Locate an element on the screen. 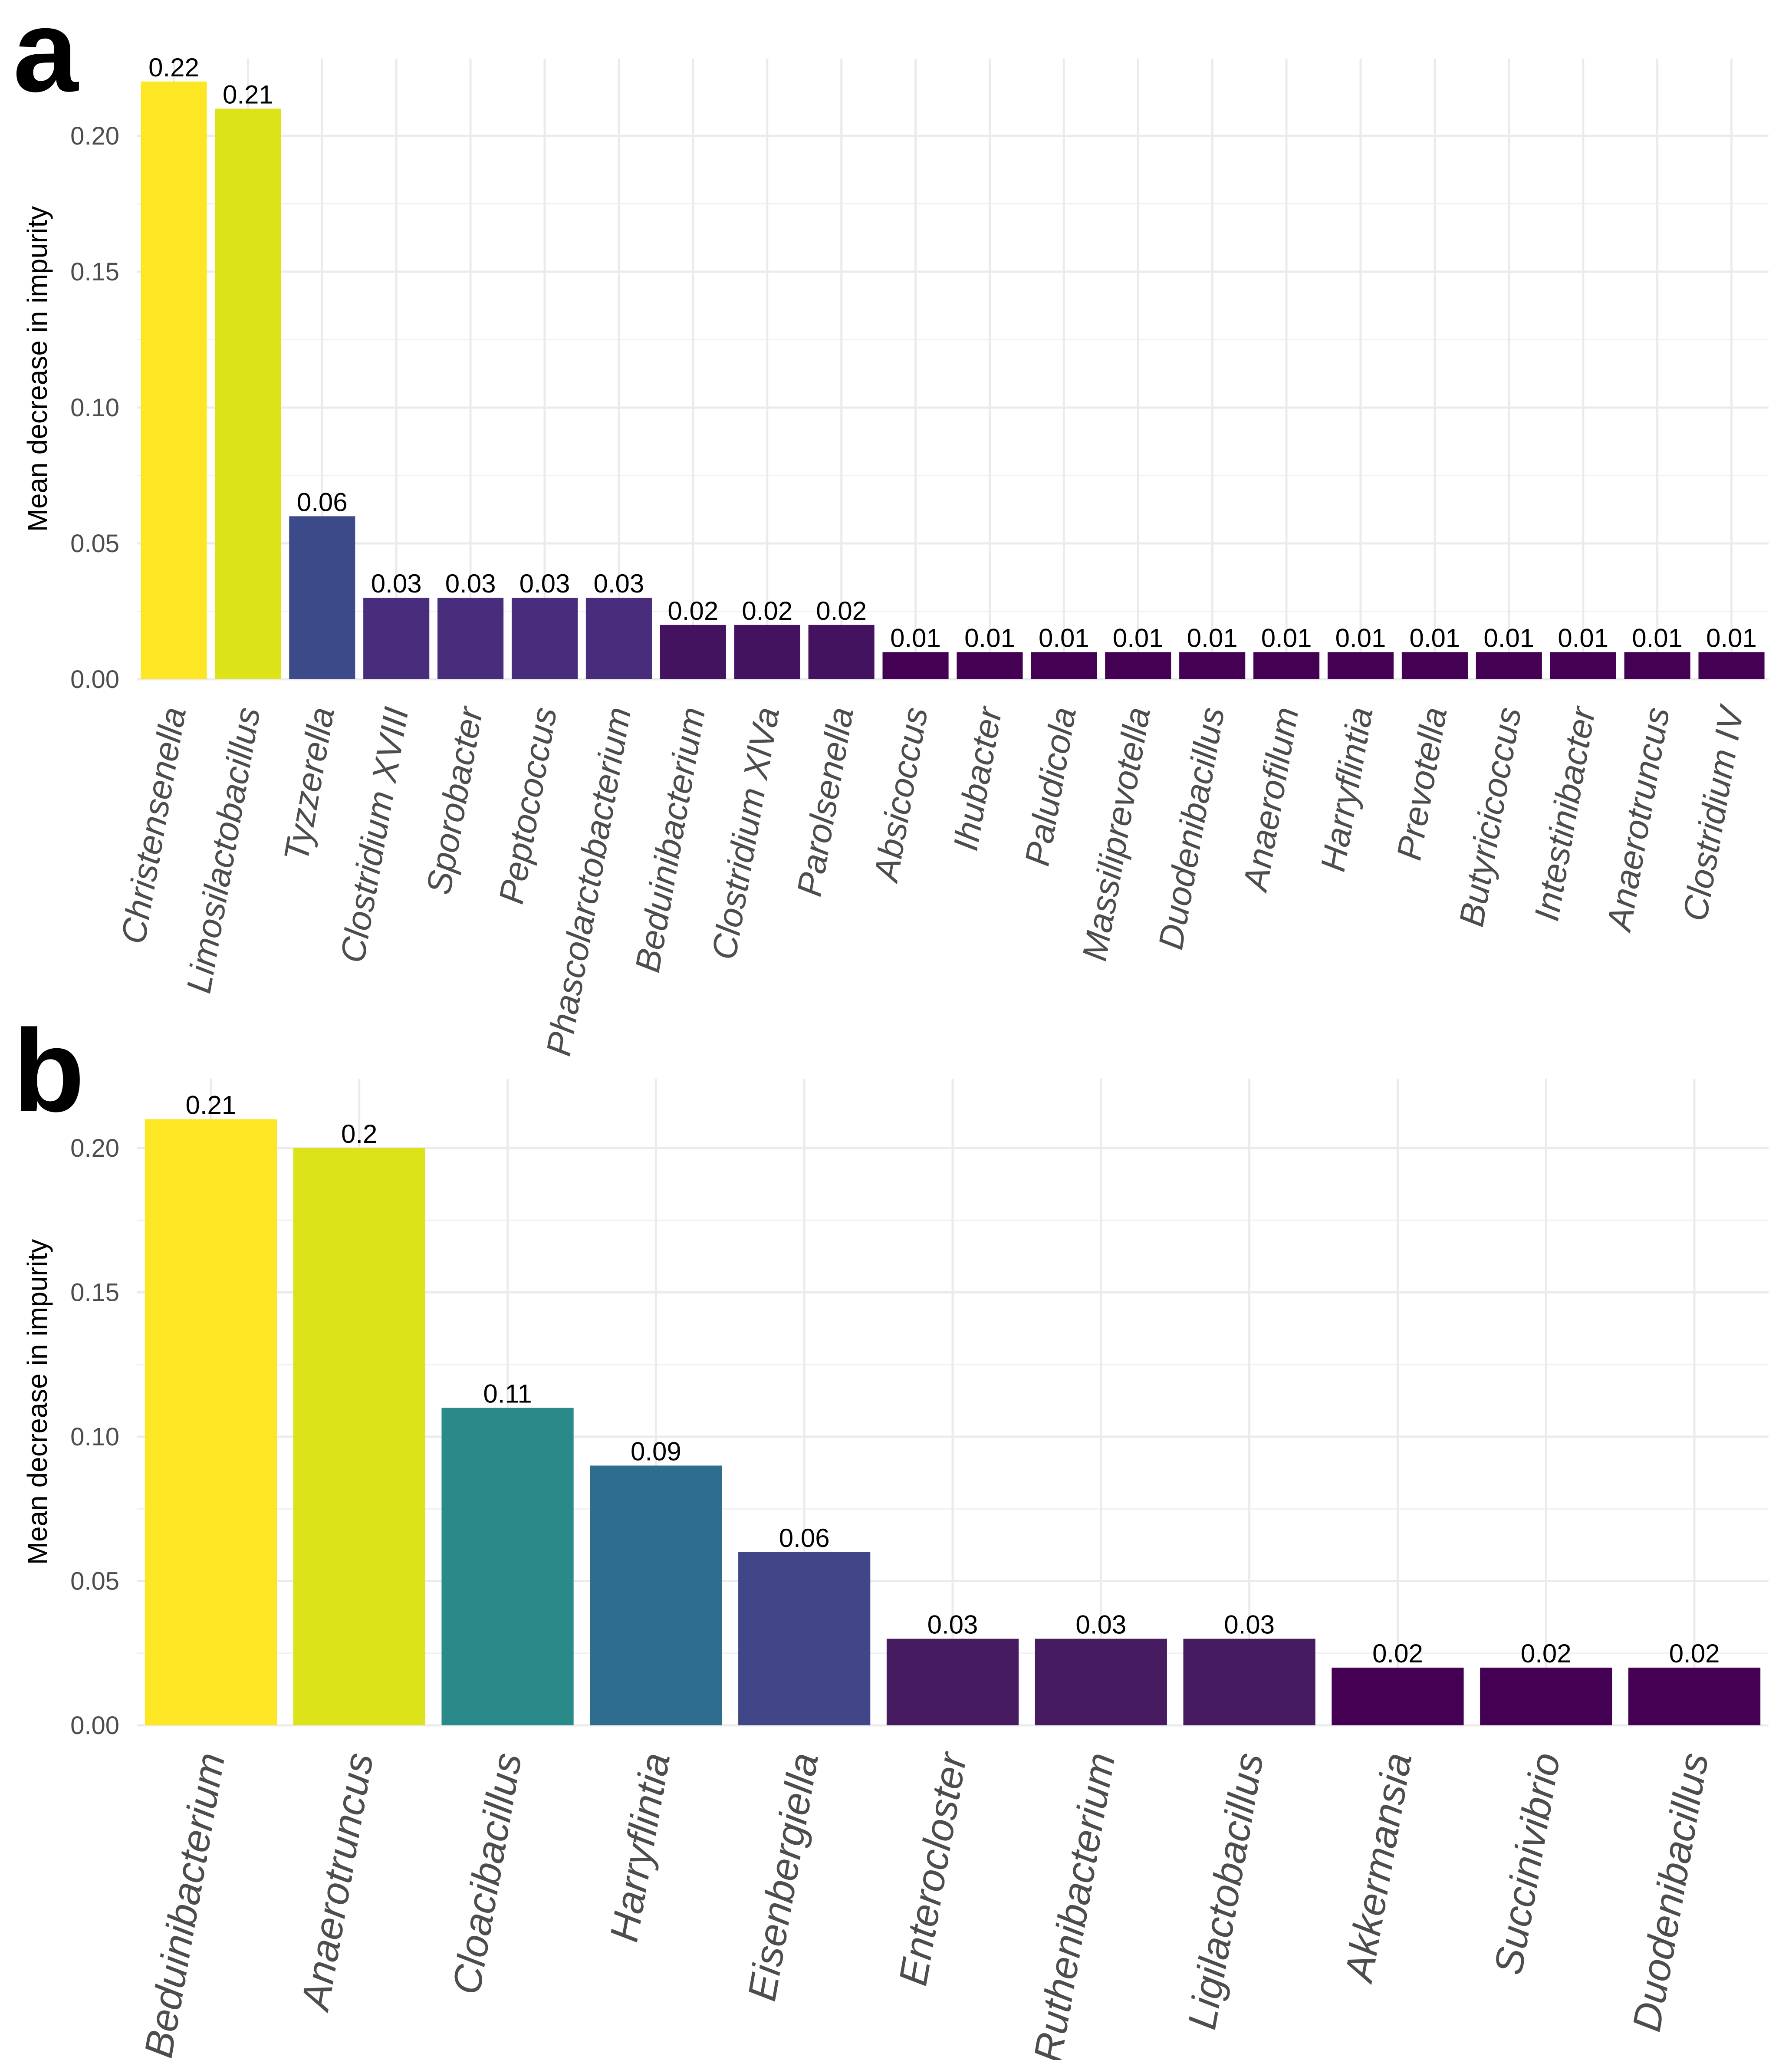 This screenshot has width=1792, height=2060. category-label: Ihubacter is located at coordinates (977, 778).